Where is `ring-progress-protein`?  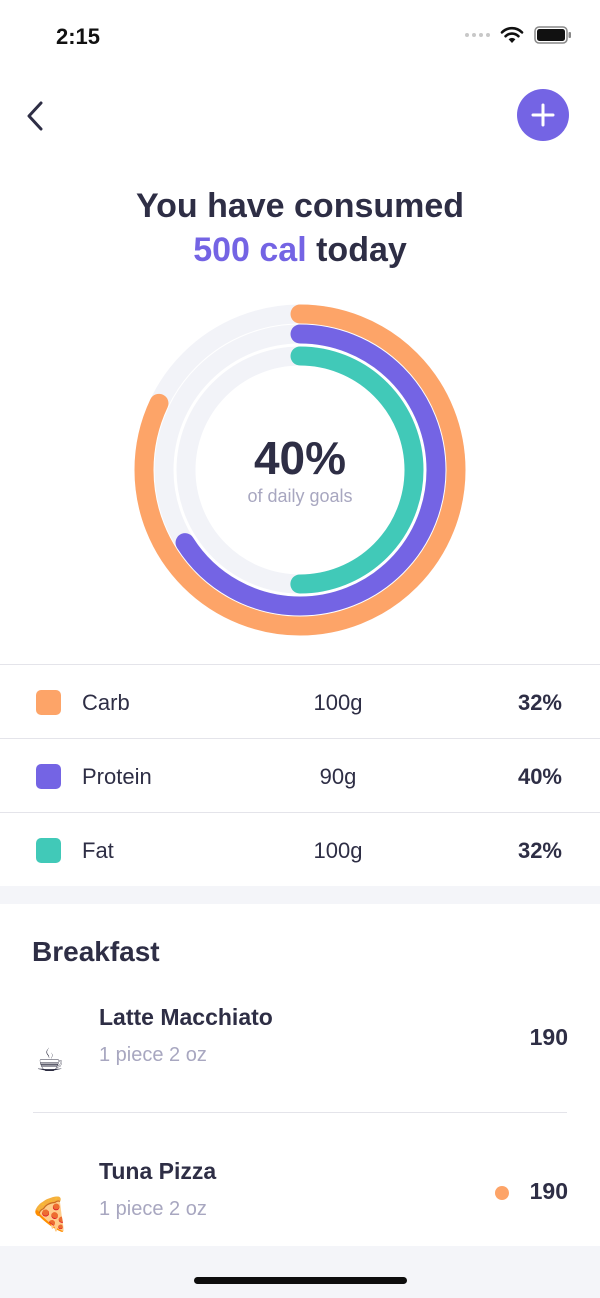 ring-progress-protein is located at coordinates (300, 470).